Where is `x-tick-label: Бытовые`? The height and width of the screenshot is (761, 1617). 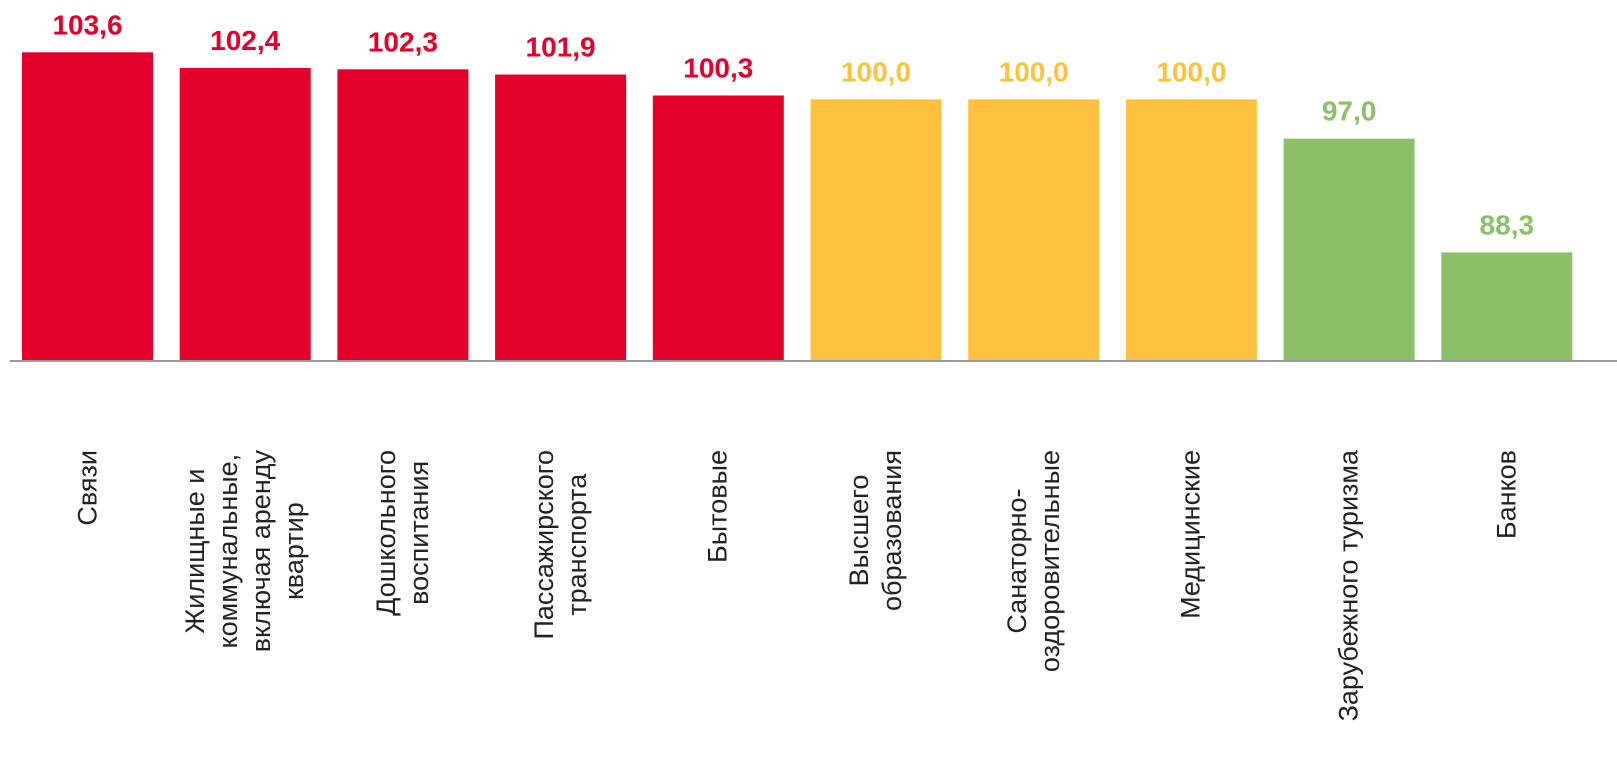
x-tick-label: Бытовые is located at coordinates (717, 506).